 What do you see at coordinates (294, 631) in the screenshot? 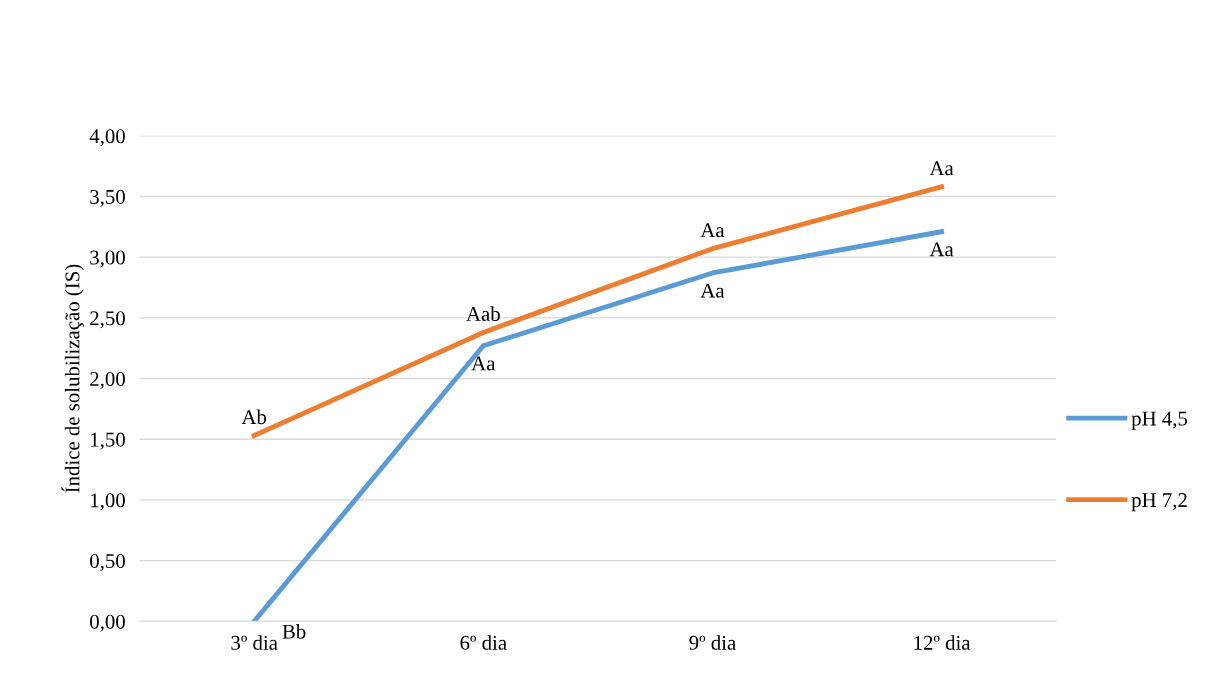
I see `annotation: Bb` at bounding box center [294, 631].